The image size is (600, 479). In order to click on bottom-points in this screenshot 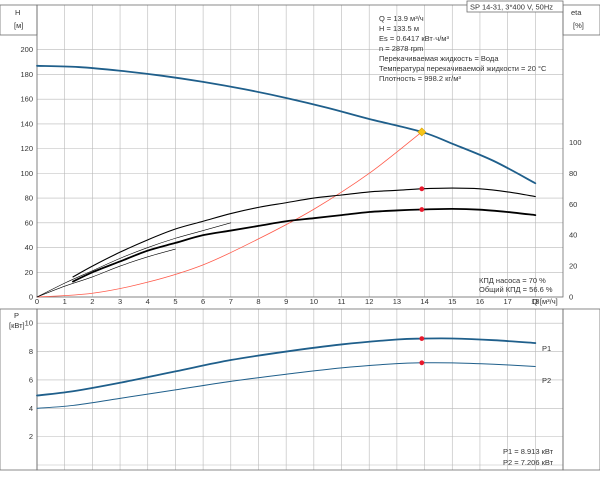, I will do `click(422, 351)`.